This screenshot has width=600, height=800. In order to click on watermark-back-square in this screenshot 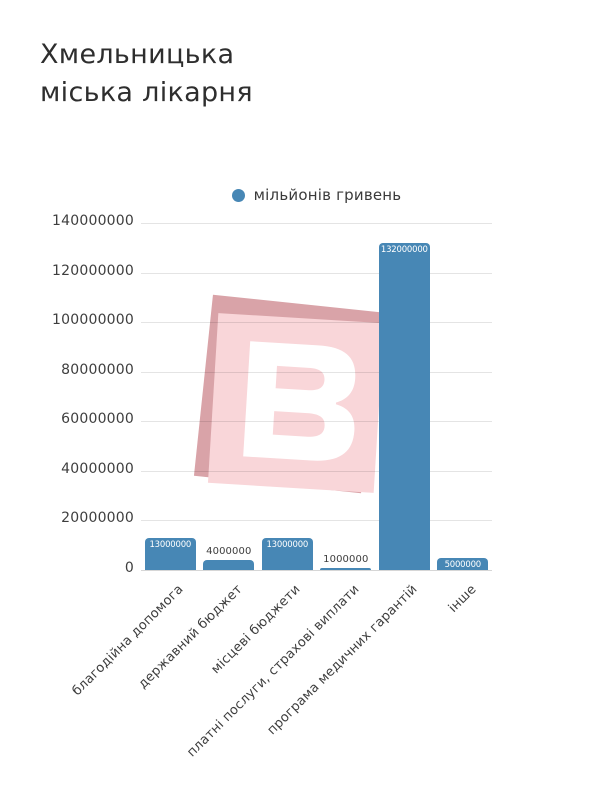, I will do `click(287, 394)`.